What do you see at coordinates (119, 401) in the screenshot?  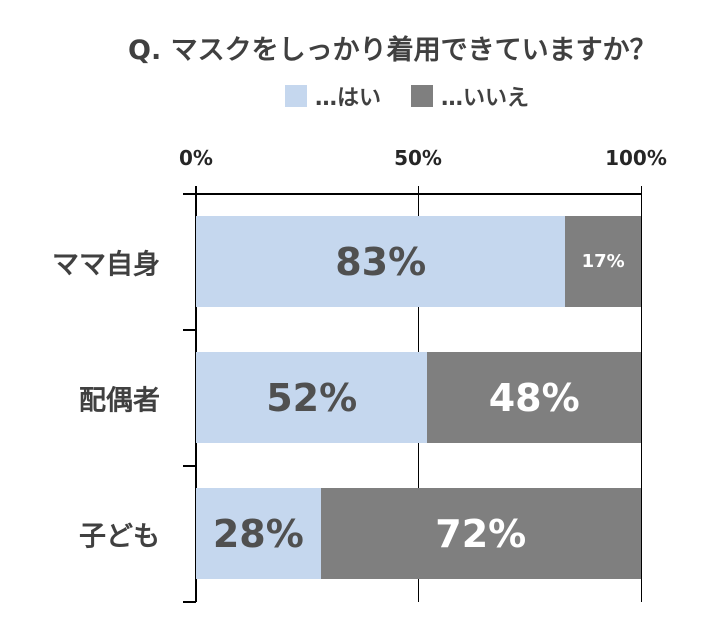 I see `category-label-spouse: 配偶者` at bounding box center [119, 401].